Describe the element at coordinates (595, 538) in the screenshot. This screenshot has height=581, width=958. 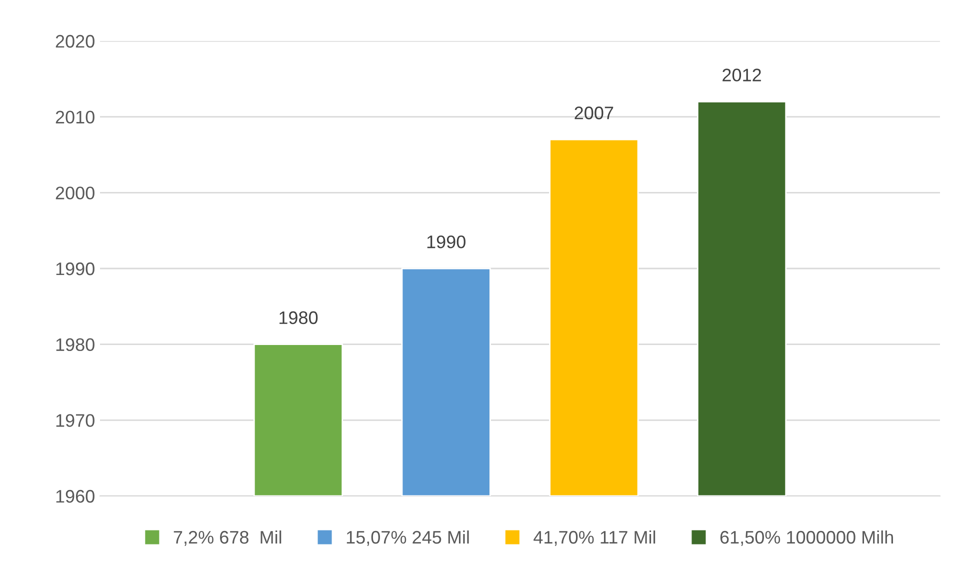
I see `legend-label: 41,70% 117 Mil` at that location.